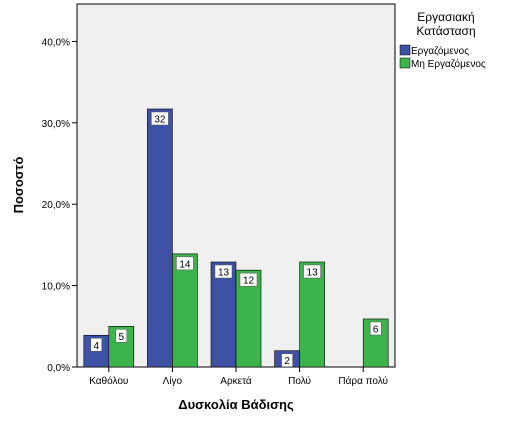 Image resolution: width=531 pixels, height=425 pixels. Describe the element at coordinates (363, 381) in the screenshot. I see `x-tick-label: Πάρα πολύ` at that location.